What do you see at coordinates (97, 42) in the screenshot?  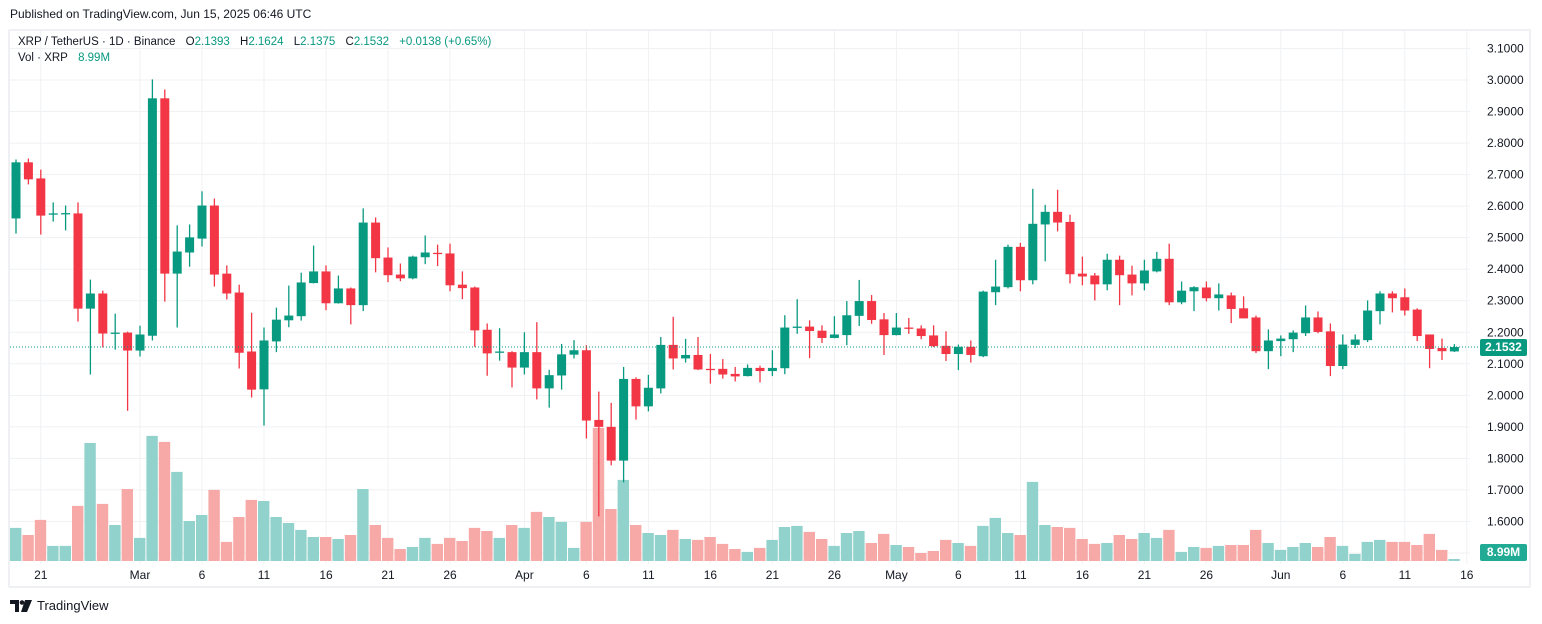 I see `symbol-info: XRP / TetherUS · 1D · Binance` at bounding box center [97, 42].